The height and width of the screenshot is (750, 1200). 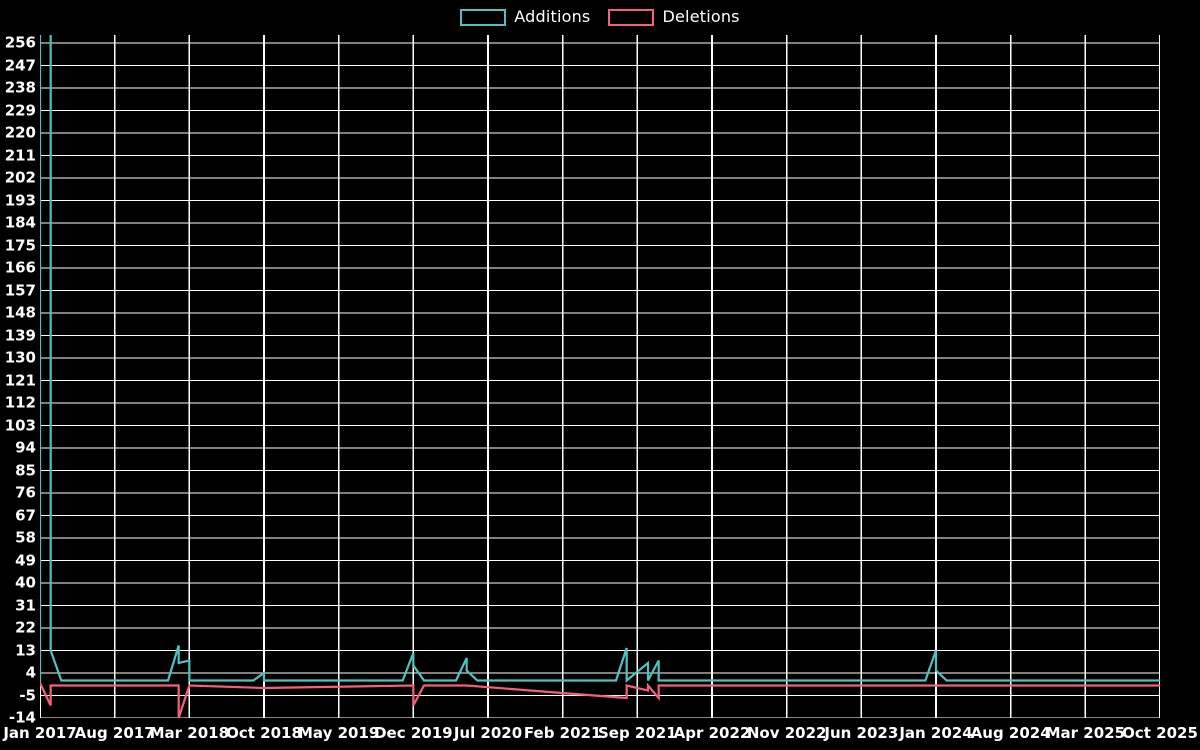 I want to click on legend-swatch-additions-icon, so click(x=483, y=17).